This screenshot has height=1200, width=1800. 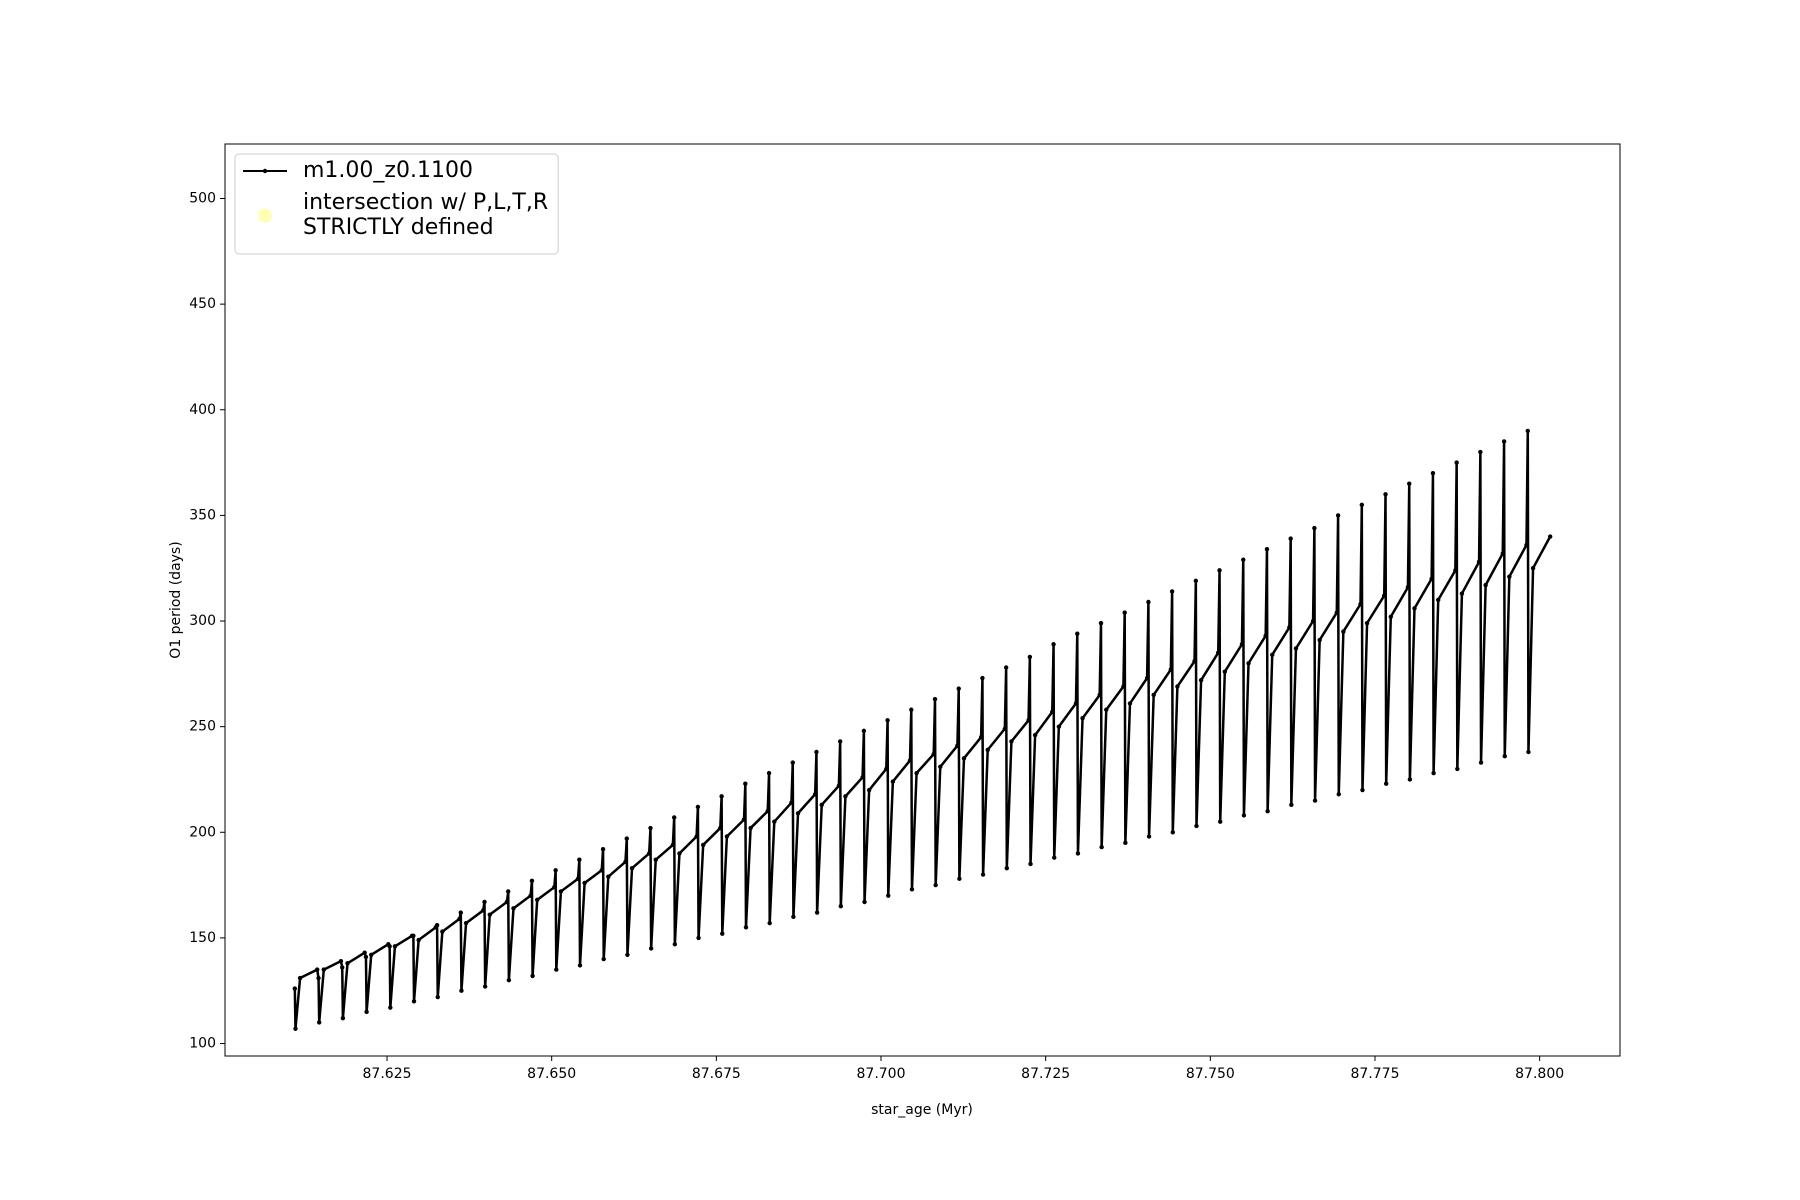 I want to click on y-tick-label: 400, so click(x=202, y=410).